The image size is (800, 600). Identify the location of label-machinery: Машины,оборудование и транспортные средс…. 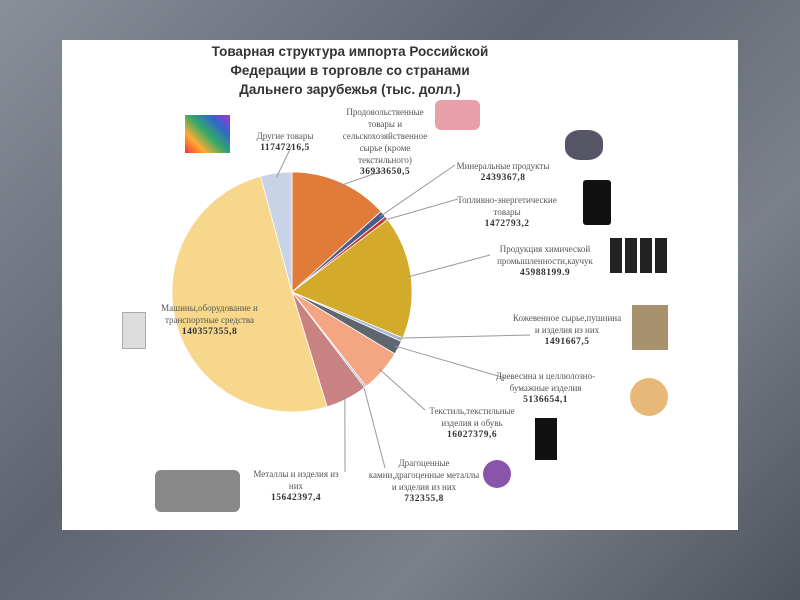
(209, 320).